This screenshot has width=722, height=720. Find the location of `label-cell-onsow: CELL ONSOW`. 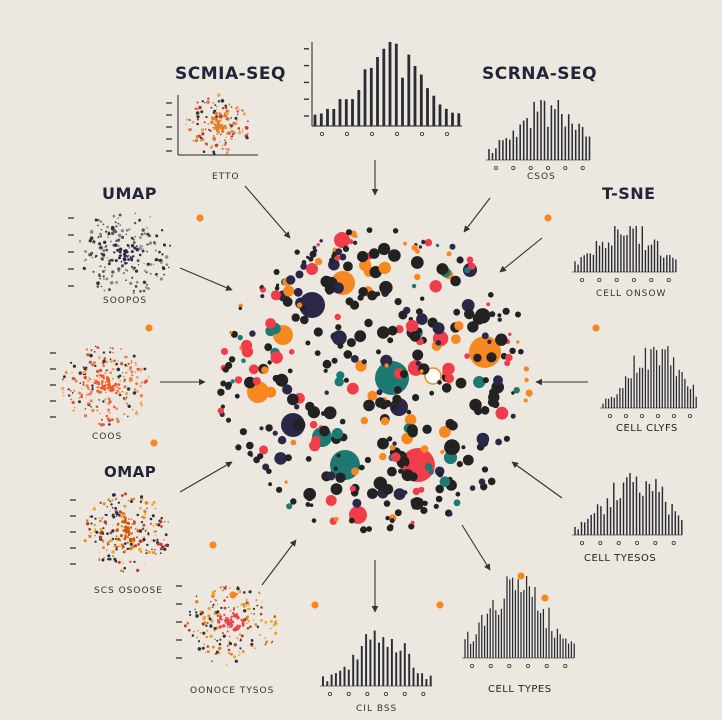

label-cell-onsow: CELL ONSOW is located at coordinates (631, 294).